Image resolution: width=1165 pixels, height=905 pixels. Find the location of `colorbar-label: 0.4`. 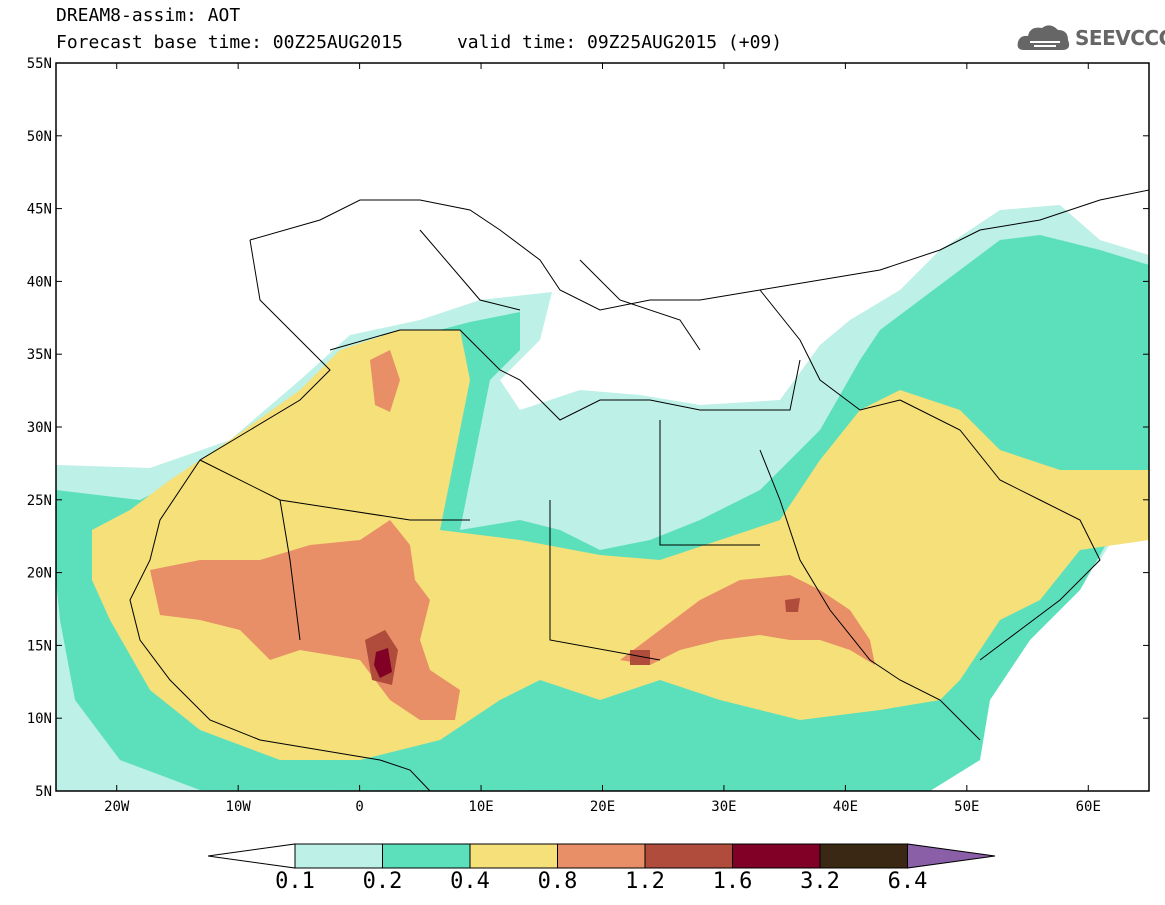

colorbar-label: 0.4 is located at coordinates (470, 881).